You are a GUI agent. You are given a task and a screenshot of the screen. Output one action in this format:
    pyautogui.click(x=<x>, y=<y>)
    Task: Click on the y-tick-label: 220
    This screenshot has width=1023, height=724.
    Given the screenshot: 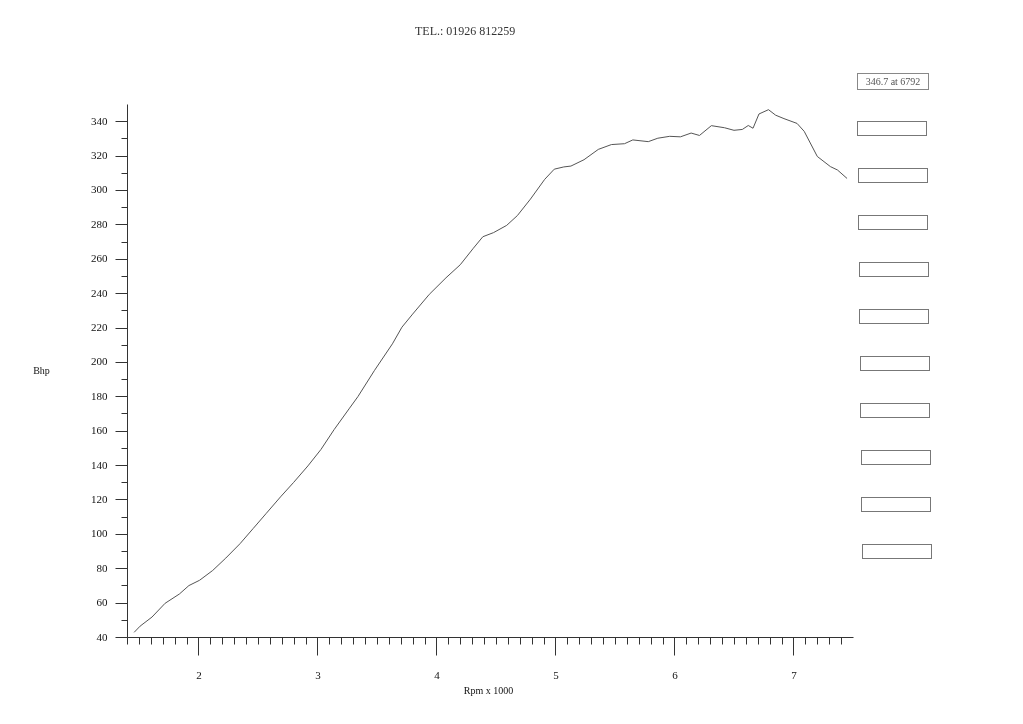 What is the action you would take?
    pyautogui.click(x=99, y=327)
    